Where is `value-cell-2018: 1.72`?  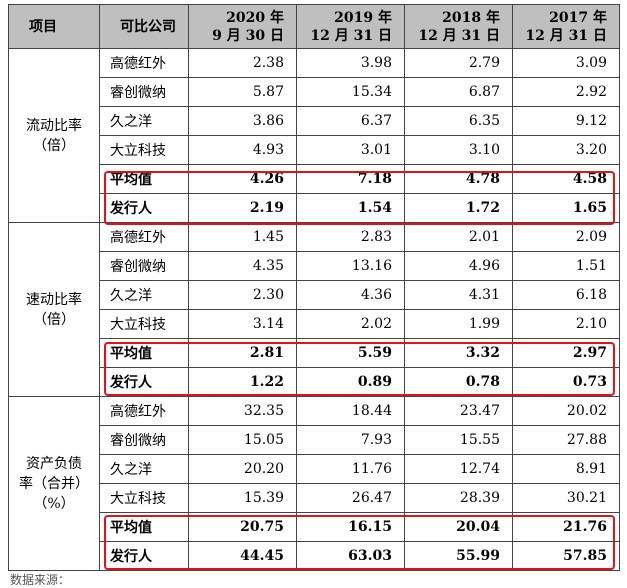
value-cell-2018: 1.72 is located at coordinates (458, 208).